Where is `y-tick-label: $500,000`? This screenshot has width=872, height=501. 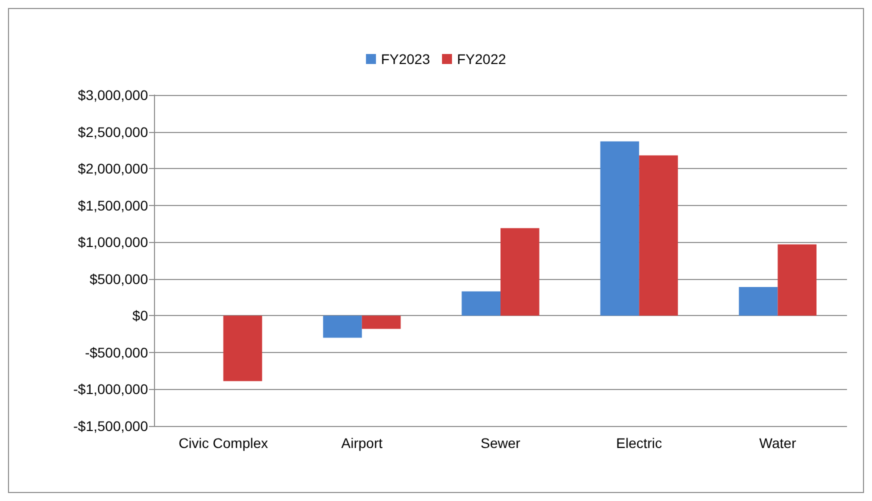 y-tick-label: $500,000 is located at coordinates (119, 278).